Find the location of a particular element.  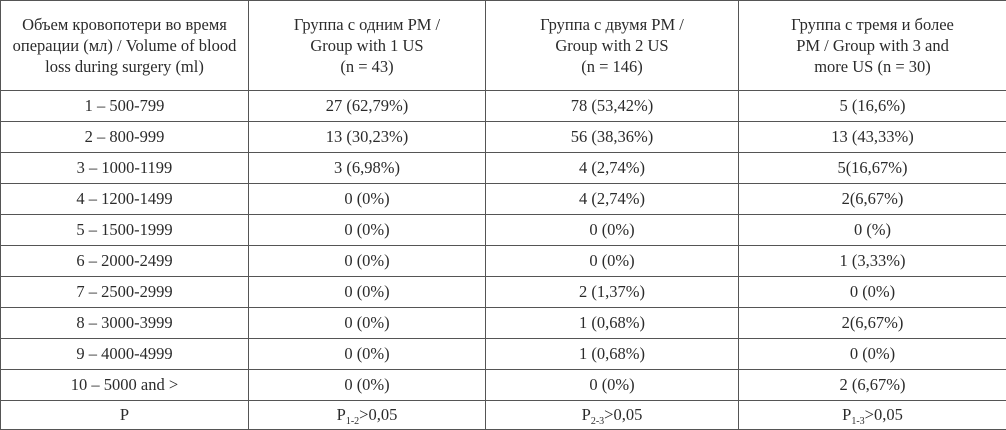

header-line: РМ / Group with 3 and is located at coordinates (872, 45).